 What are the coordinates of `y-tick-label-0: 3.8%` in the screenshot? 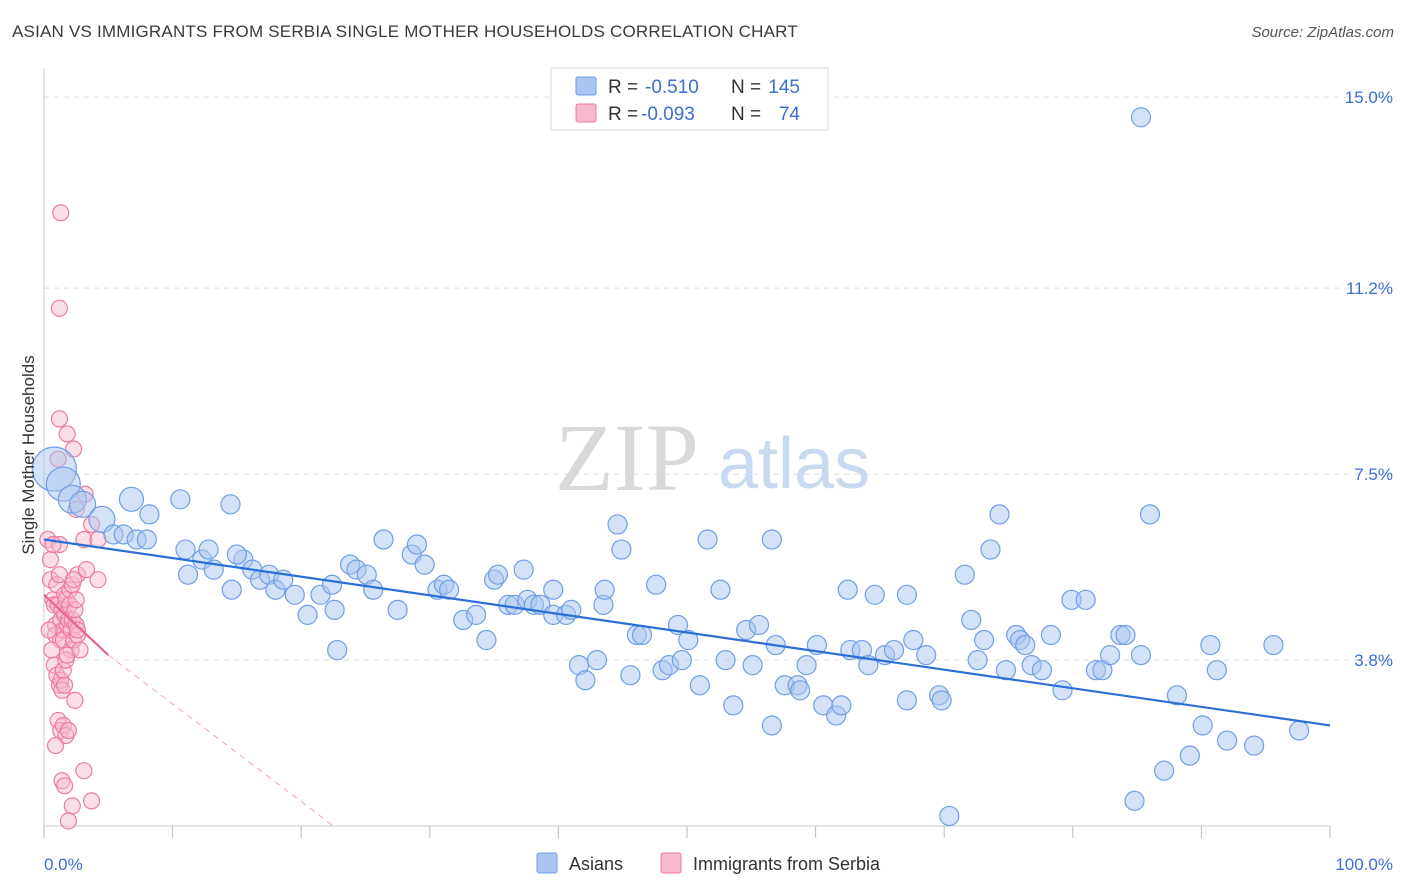 It's located at (1373, 660).